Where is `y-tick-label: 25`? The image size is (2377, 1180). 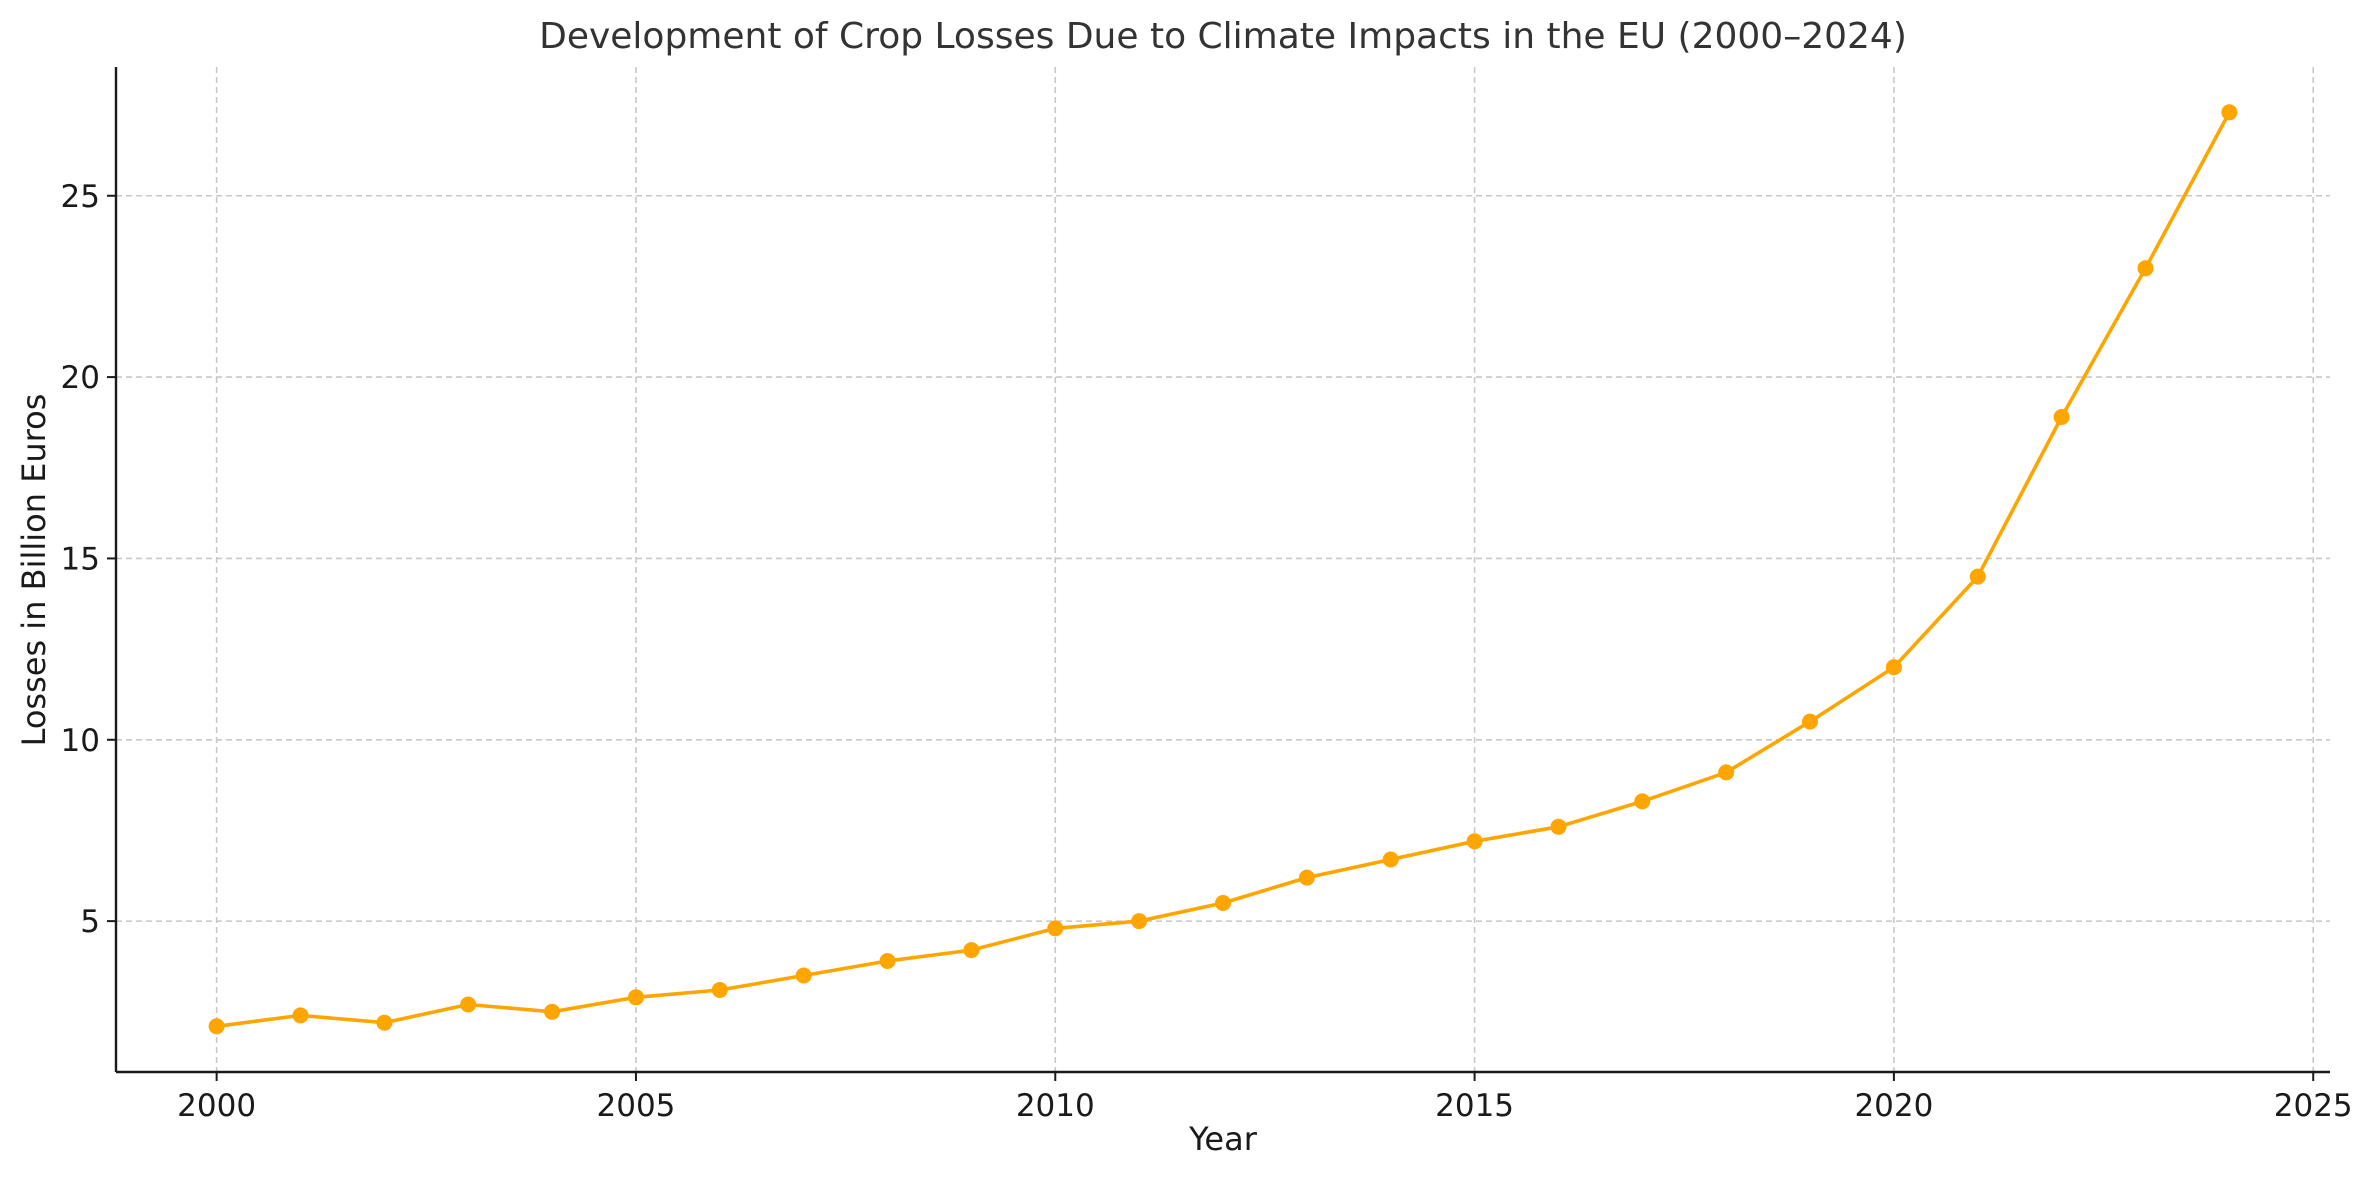 y-tick-label: 25 is located at coordinates (80, 197).